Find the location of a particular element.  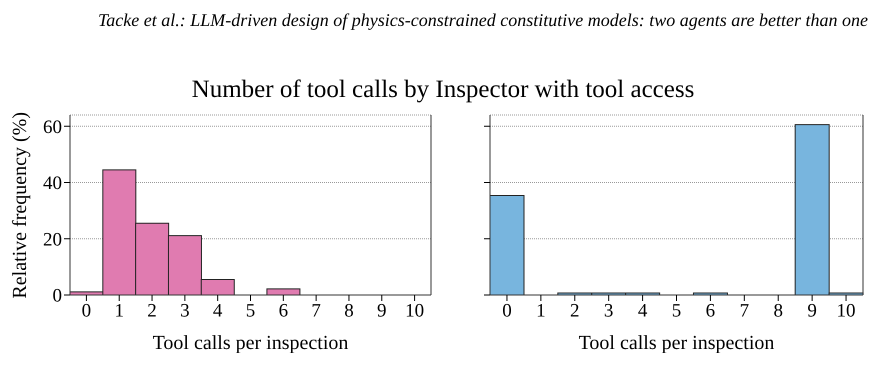

y-tick-label: 40 is located at coordinates (52, 183).